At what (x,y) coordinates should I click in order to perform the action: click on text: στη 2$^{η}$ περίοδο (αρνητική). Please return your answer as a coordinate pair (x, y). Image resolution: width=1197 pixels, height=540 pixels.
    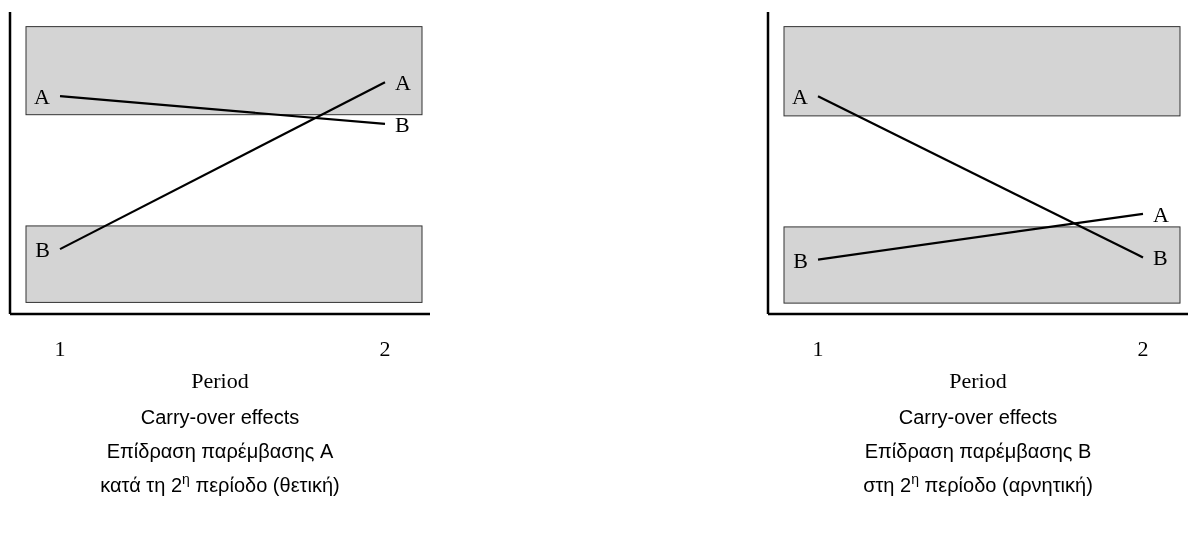
    Looking at the image, I should click on (978, 483).